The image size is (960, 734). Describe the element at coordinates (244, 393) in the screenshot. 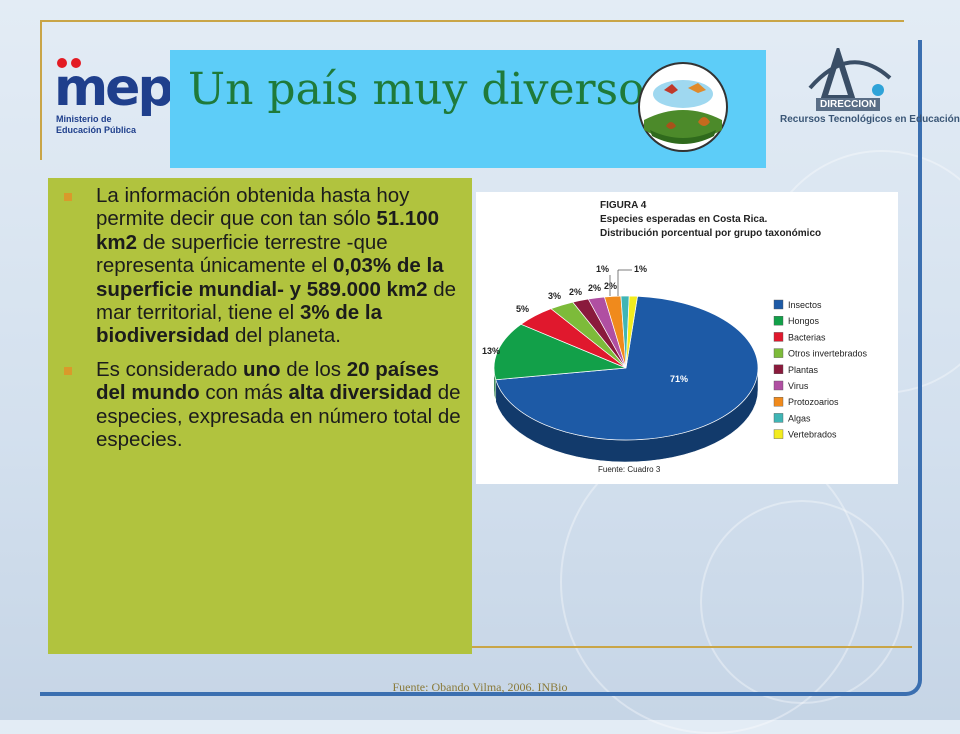

I see `bullet-text: con más` at that location.